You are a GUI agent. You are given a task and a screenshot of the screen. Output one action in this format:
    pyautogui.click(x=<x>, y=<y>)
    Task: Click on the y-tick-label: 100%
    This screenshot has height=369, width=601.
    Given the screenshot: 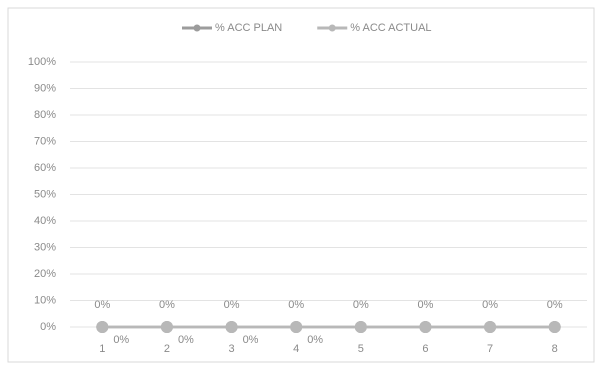 What is the action you would take?
    pyautogui.click(x=42, y=62)
    